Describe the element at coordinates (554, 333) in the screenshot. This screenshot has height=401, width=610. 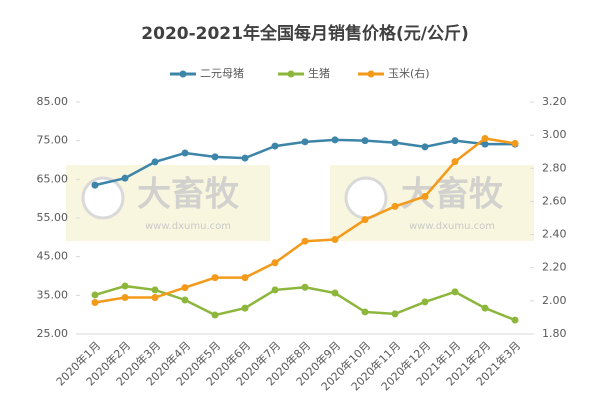
I see `y2-tick-label: 1.80` at that location.